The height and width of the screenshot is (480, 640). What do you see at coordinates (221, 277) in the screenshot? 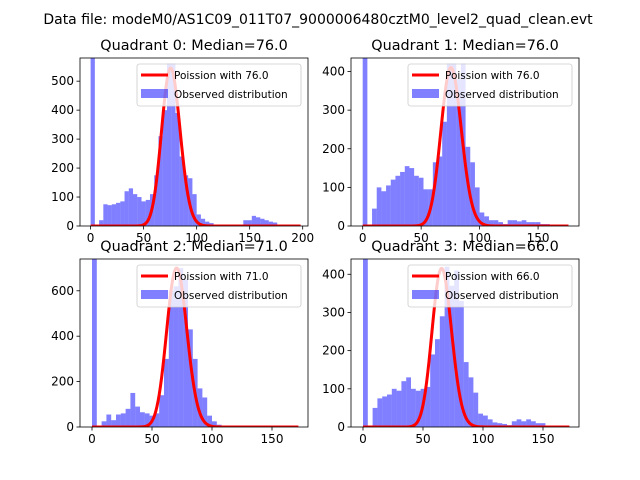
I see `legend-label-poisson: Poission with 71.0` at bounding box center [221, 277].